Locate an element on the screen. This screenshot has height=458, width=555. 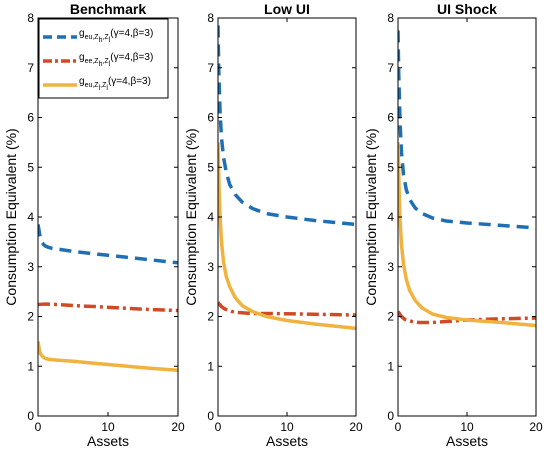
legend-label-1: geu,Zh,Zl(γ=4,β=3) is located at coordinates (116, 36).